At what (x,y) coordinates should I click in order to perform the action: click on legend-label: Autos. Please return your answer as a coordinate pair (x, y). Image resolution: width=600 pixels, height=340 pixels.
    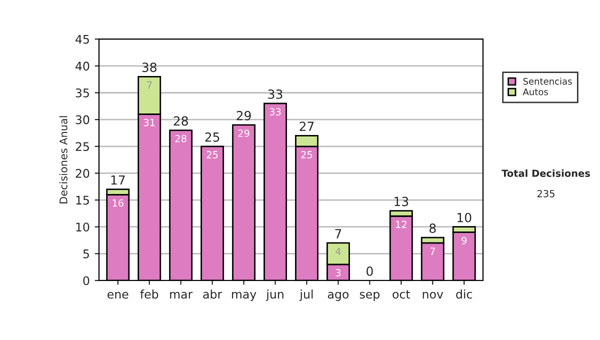
    Looking at the image, I should click on (535, 92).